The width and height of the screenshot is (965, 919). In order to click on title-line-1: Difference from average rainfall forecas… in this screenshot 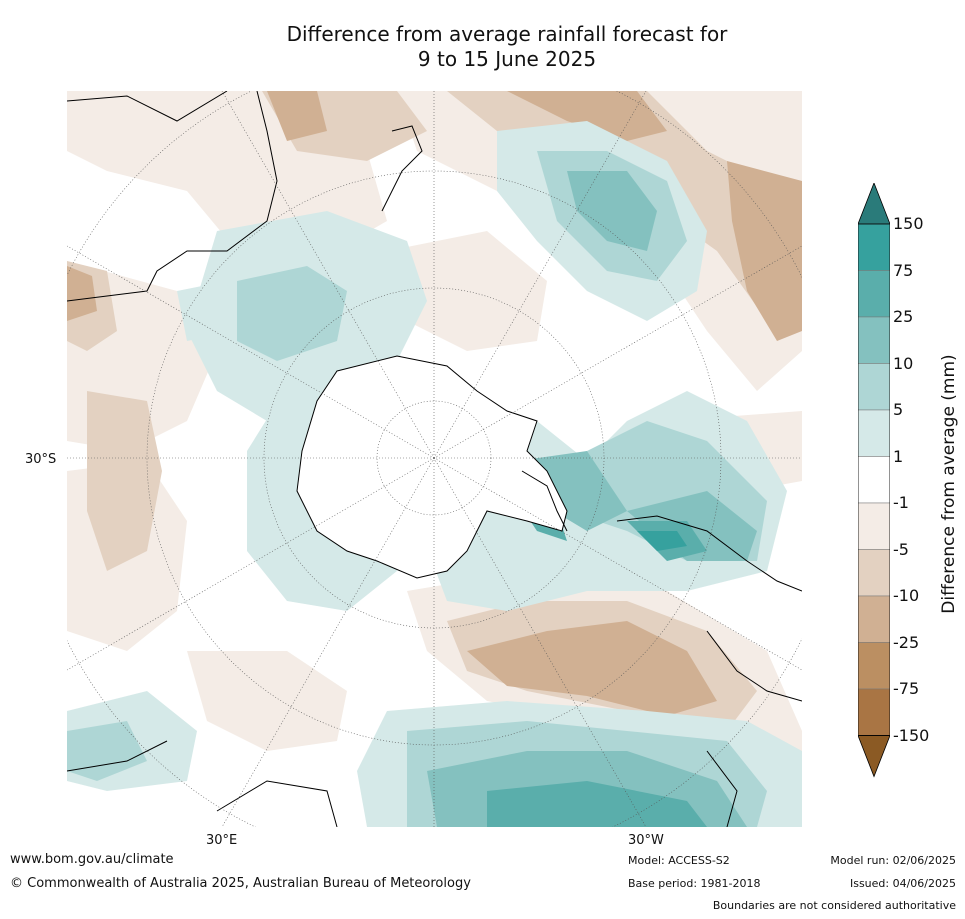, I will do `click(507, 34)`.